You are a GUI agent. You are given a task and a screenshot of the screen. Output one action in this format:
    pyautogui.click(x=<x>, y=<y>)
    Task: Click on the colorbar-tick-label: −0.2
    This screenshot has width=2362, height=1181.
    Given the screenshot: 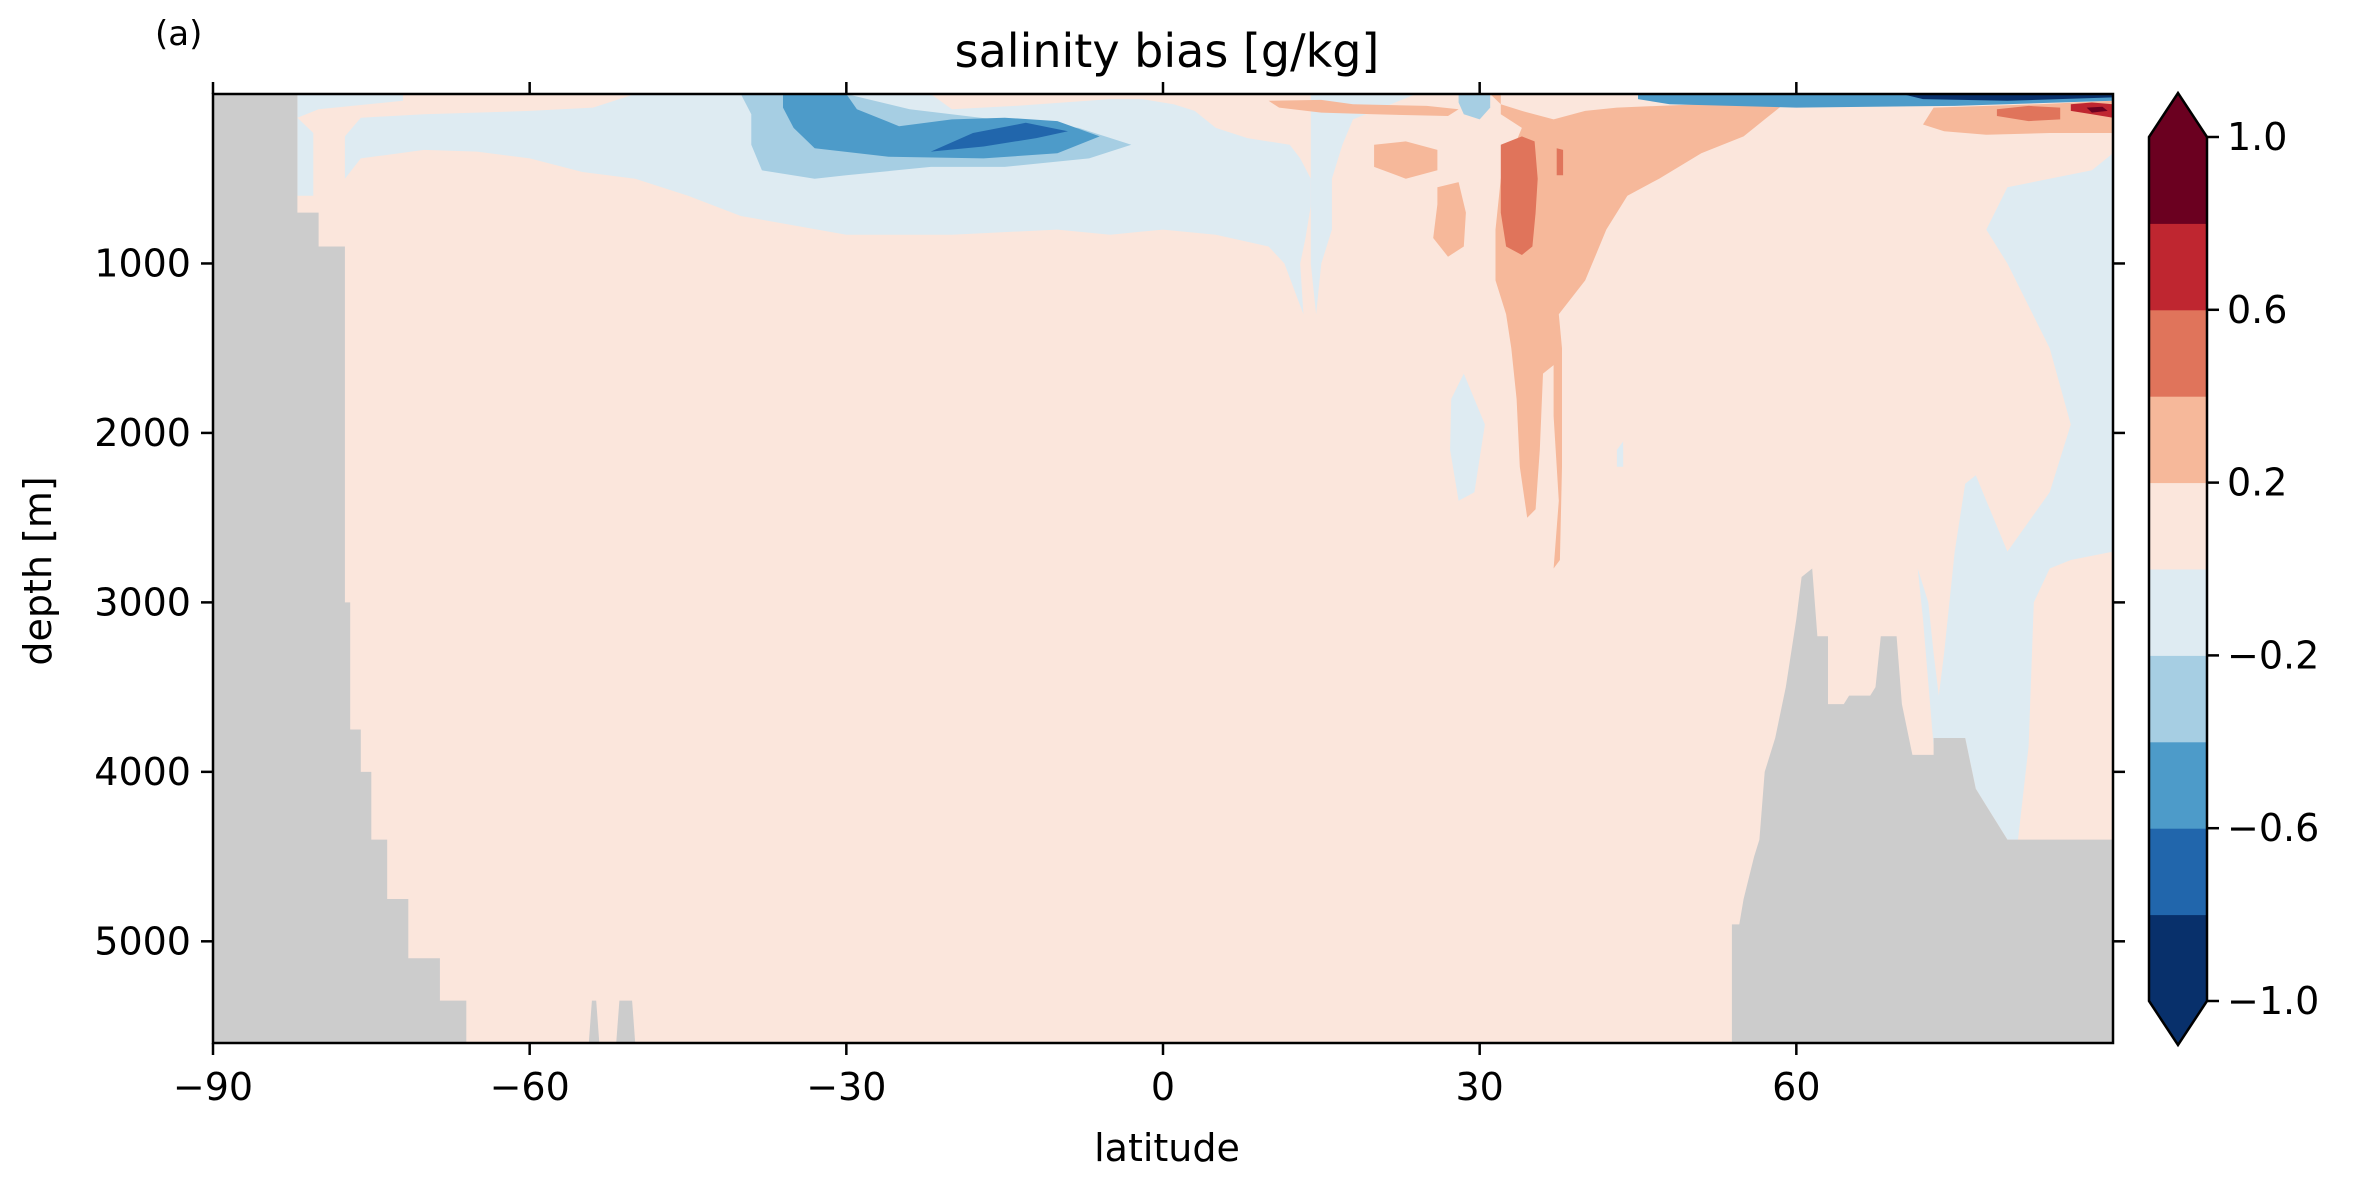 What is the action you would take?
    pyautogui.click(x=2273, y=655)
    